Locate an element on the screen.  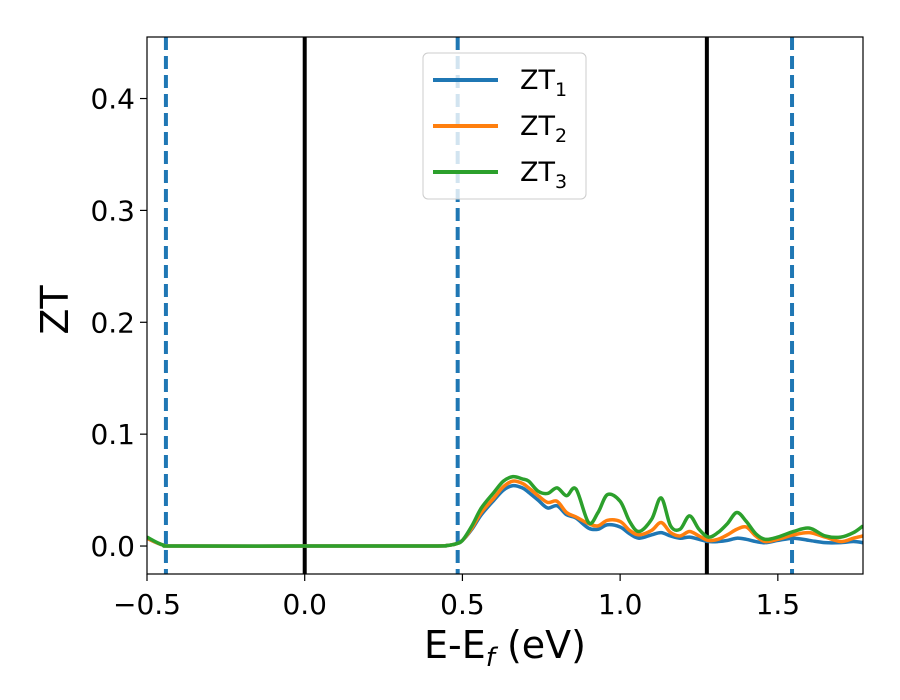
y-tick-label: 0.0 is located at coordinates (112, 546).